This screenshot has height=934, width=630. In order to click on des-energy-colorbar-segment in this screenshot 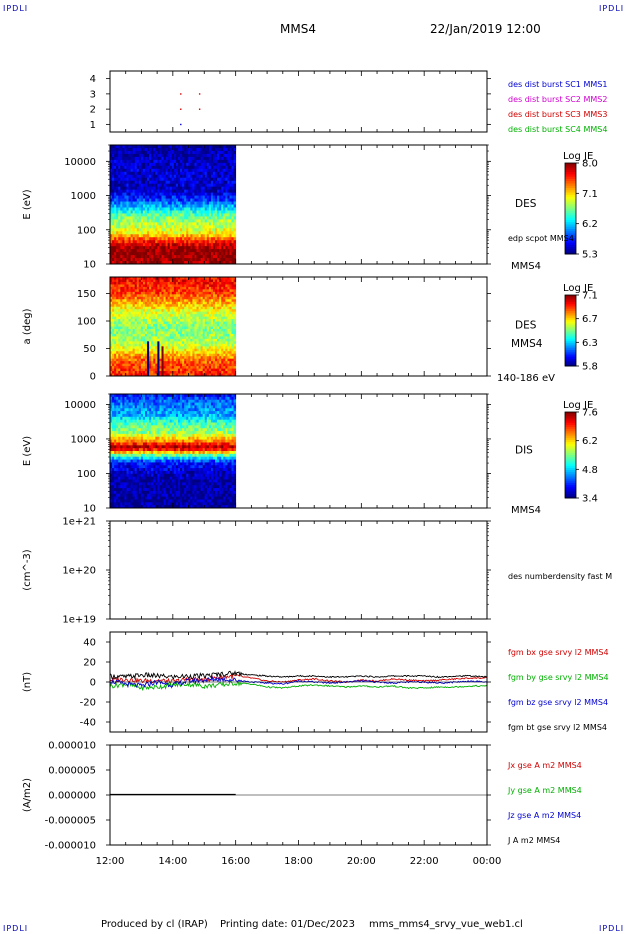, I will do `click(570, 198)`.